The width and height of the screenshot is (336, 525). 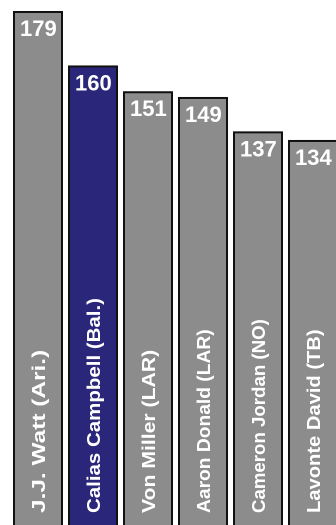 What do you see at coordinates (93, 82) in the screenshot?
I see `bar-value-label: 160` at bounding box center [93, 82].